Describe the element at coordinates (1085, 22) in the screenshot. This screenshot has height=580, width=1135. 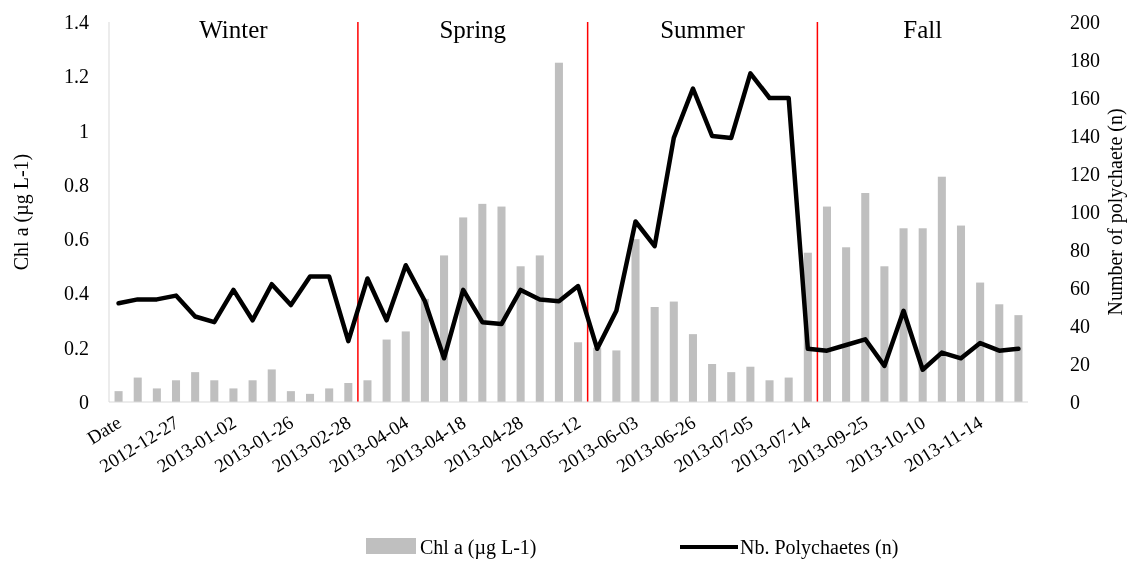
I see `y2-tick-label: 200` at that location.